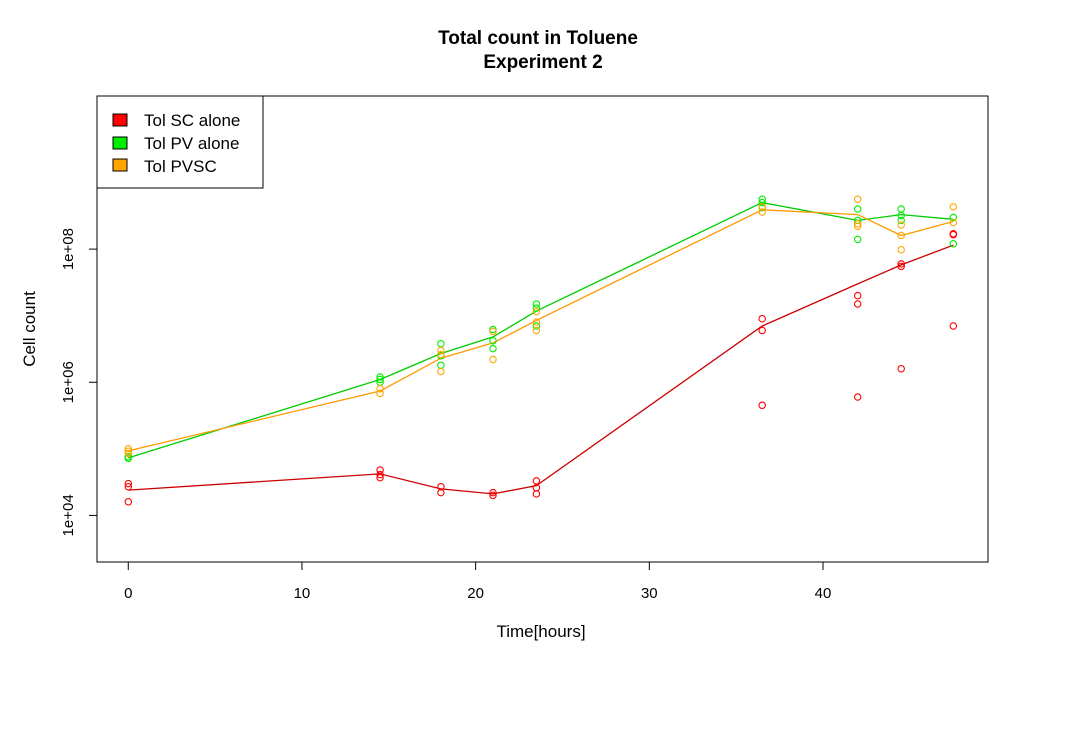  What do you see at coordinates (68, 382) in the screenshot?
I see `y-tick-label: 1e+06` at bounding box center [68, 382].